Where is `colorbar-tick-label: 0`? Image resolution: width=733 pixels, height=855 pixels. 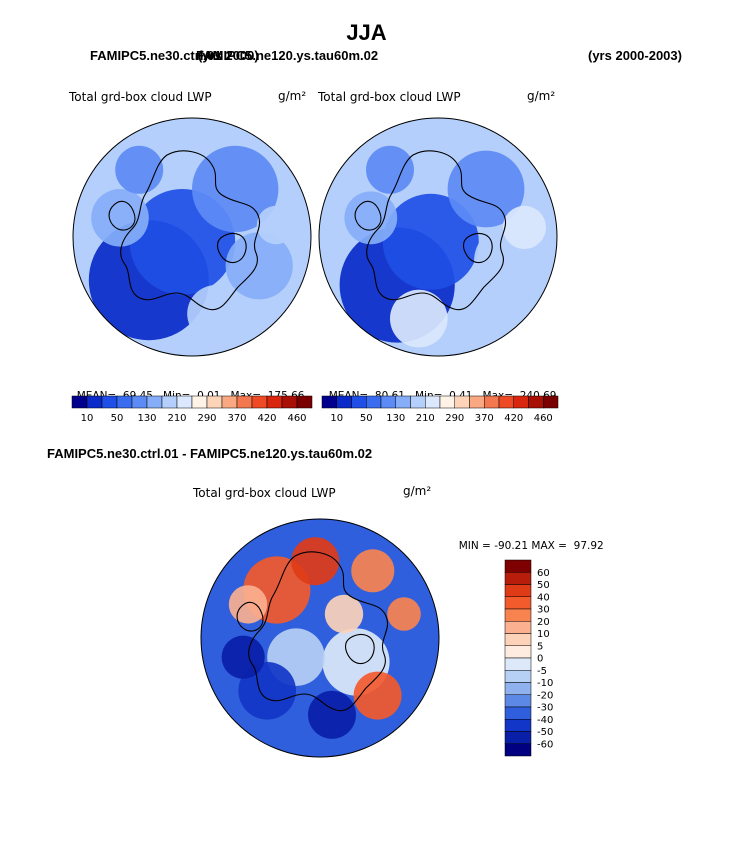
colorbar-tick-label: 0 is located at coordinates (540, 659).